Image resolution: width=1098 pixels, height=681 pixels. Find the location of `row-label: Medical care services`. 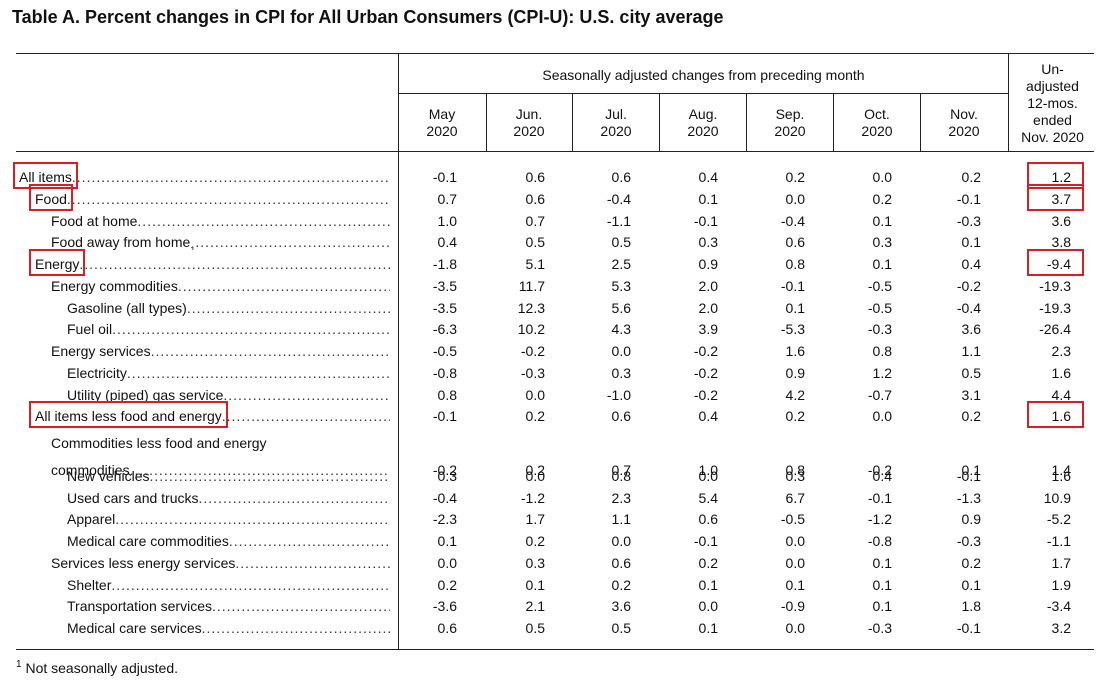

row-label: Medical care services is located at coordinates (195, 625).